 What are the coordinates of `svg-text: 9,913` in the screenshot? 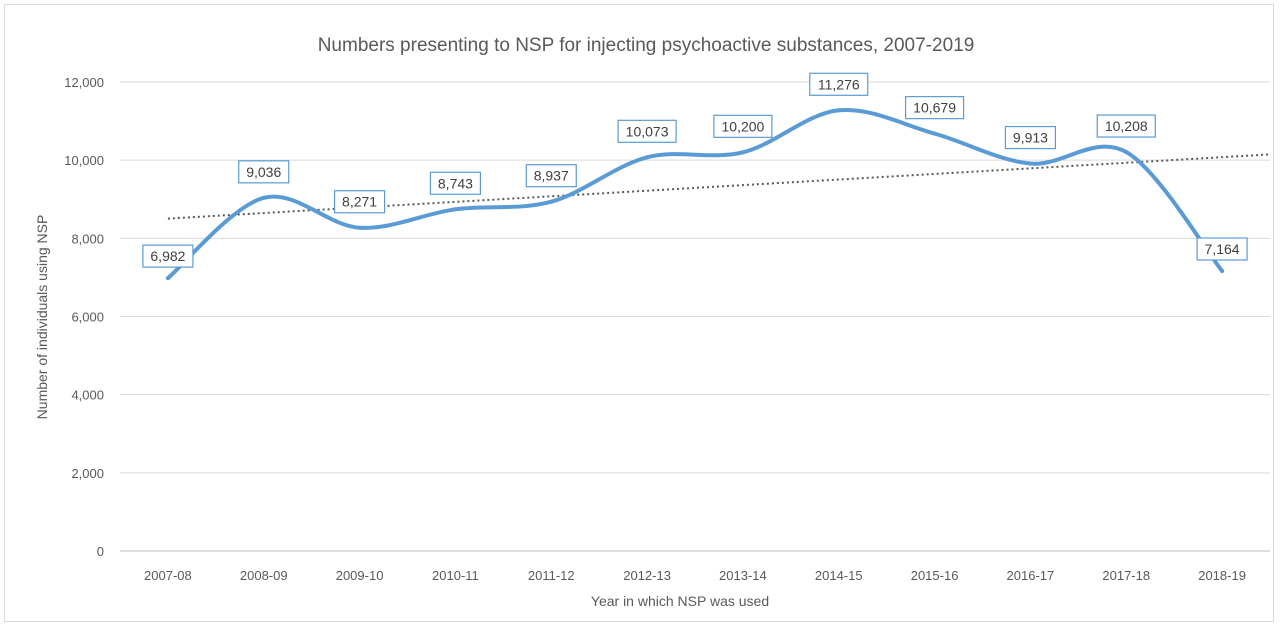 It's located at (1030, 138).